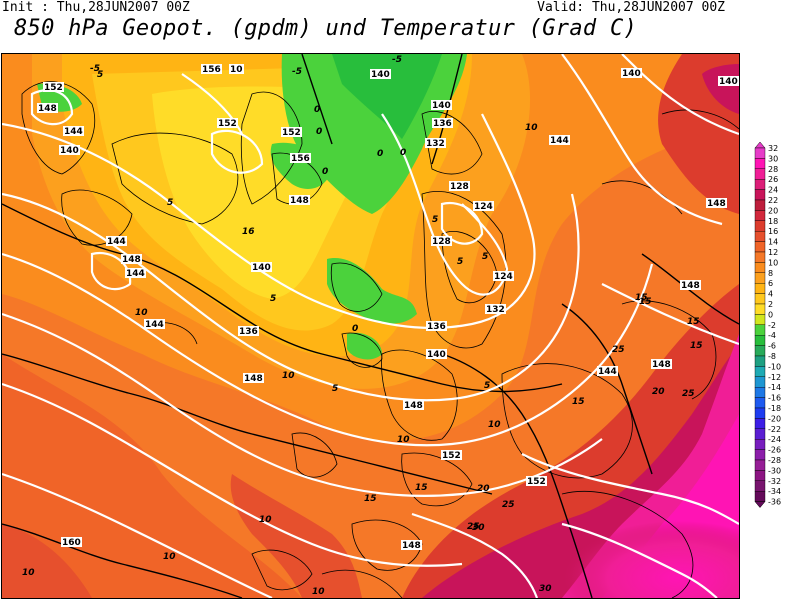 The height and width of the screenshot is (599, 789). I want to click on legend-tick-label: -34, so click(774, 491).